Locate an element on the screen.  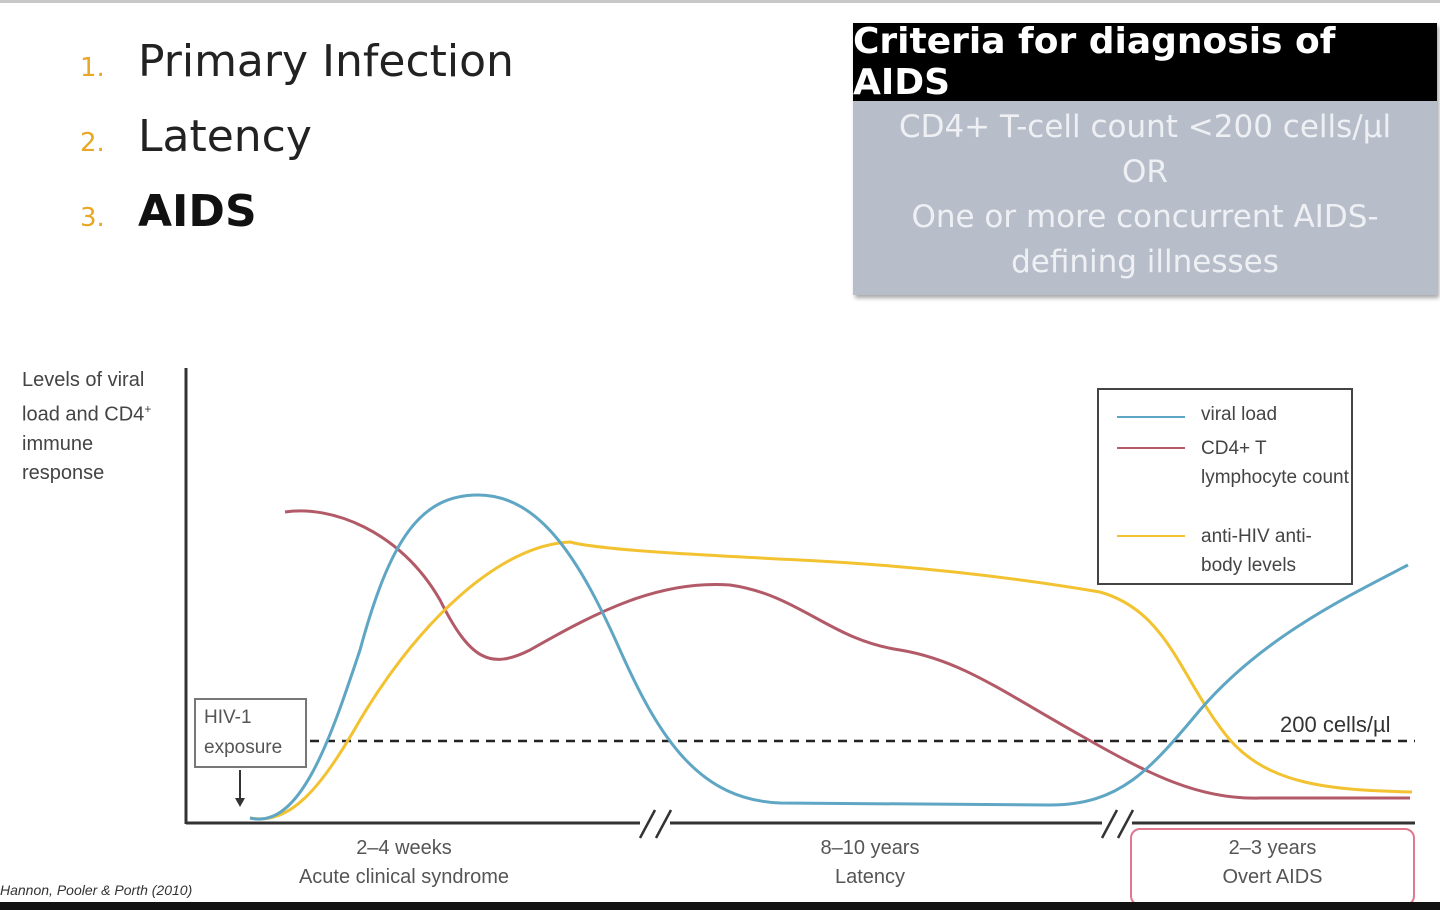
exposure-text: exposure is located at coordinates (243, 747).